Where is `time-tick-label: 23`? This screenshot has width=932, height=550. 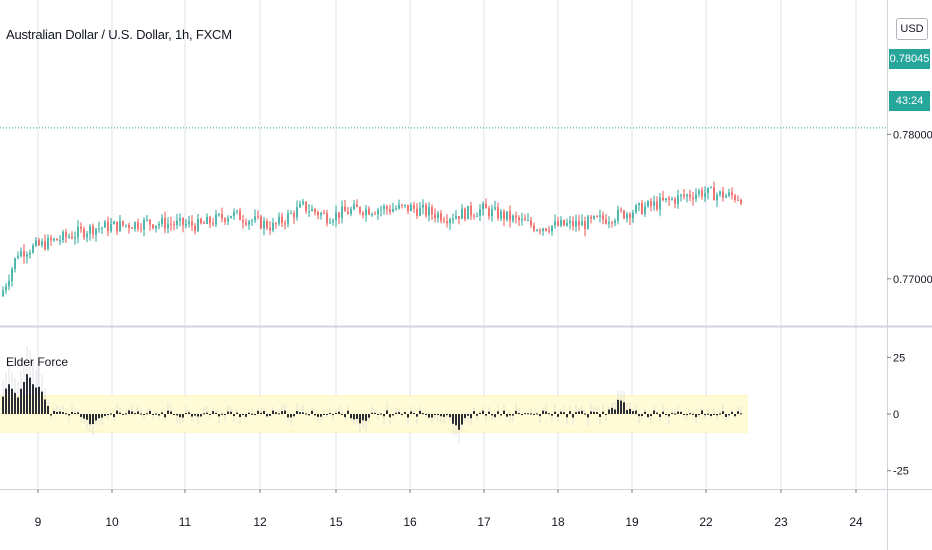 time-tick-label: 23 is located at coordinates (781, 522).